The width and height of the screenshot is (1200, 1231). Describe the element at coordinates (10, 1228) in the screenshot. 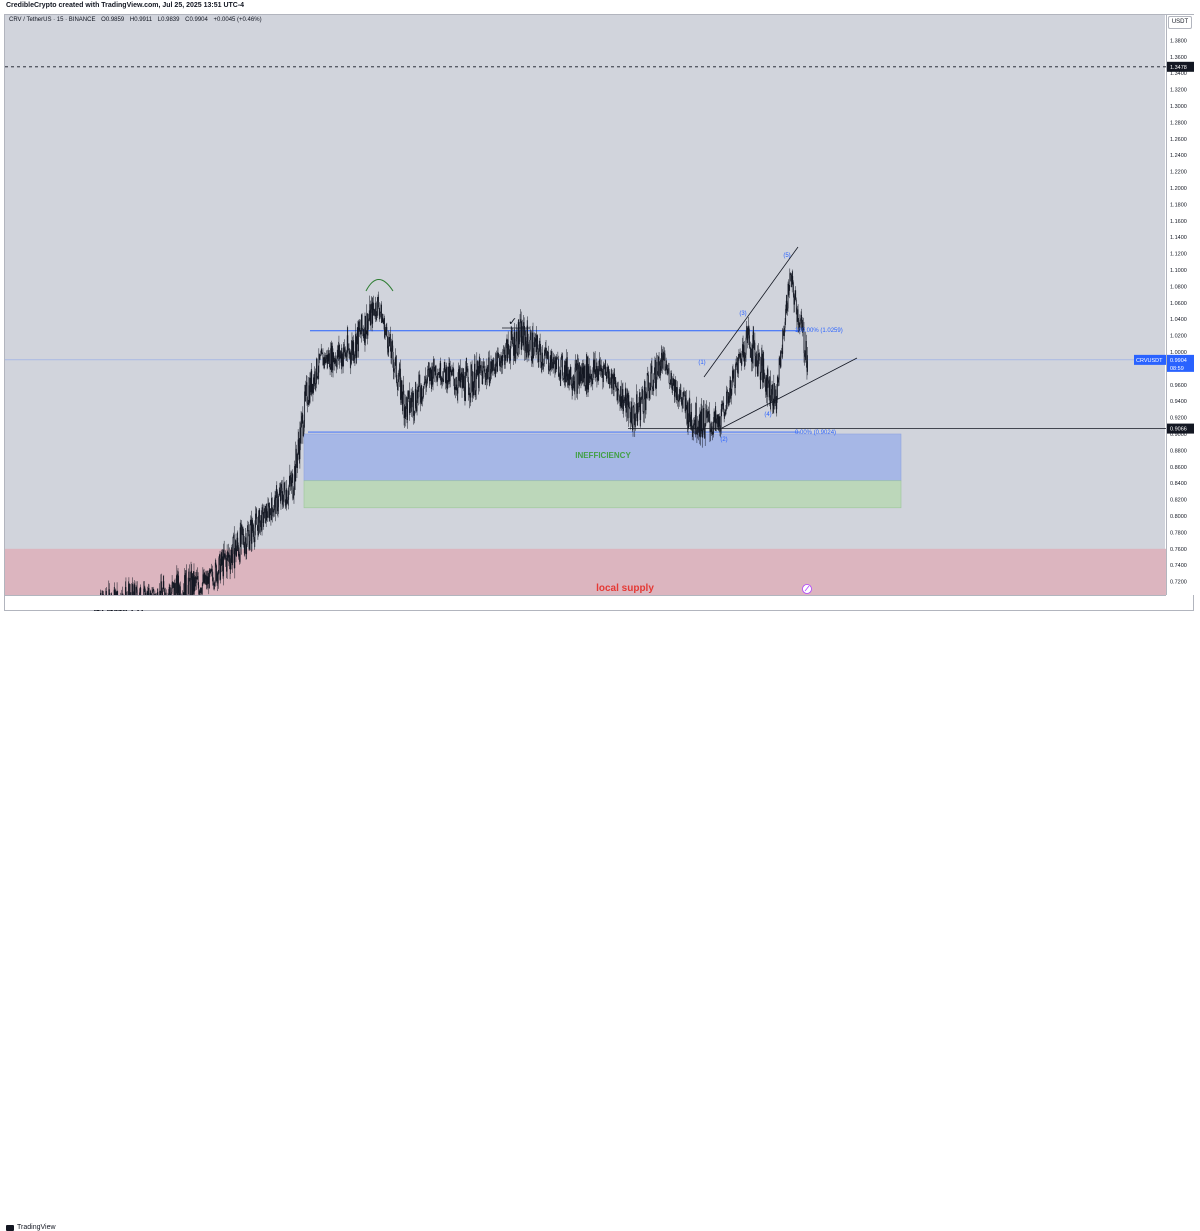

I see `tradingview-icon` at that location.